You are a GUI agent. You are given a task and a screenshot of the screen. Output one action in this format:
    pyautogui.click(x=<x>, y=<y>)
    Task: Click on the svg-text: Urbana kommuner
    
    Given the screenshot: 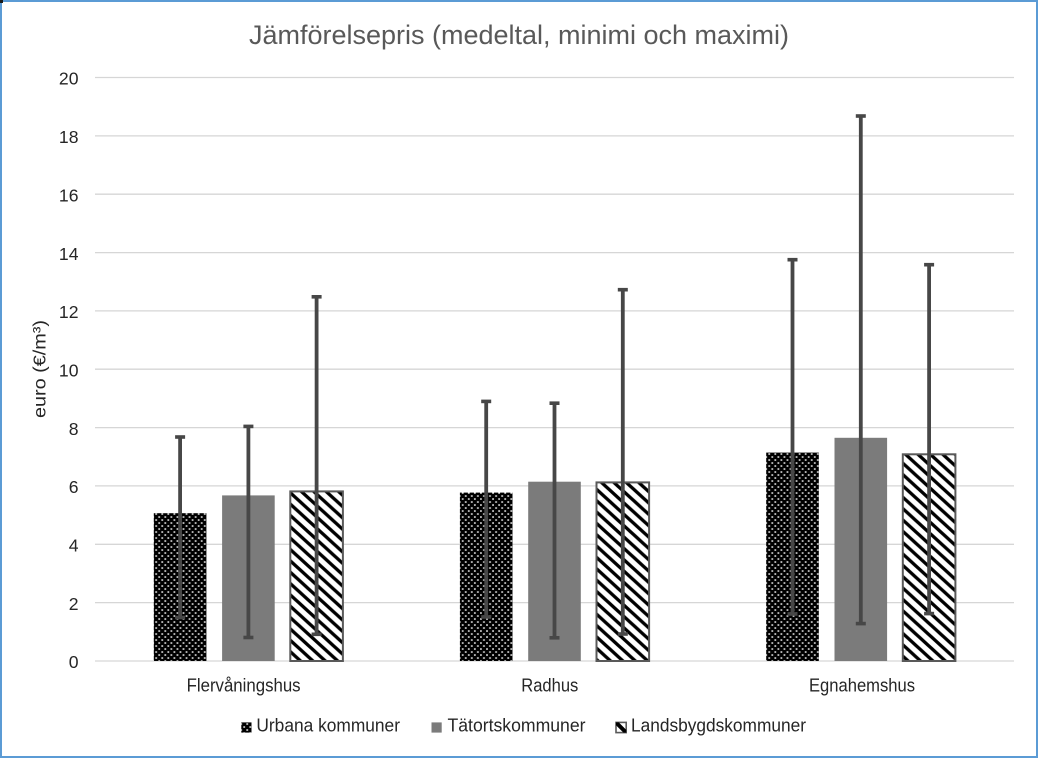 What is the action you would take?
    pyautogui.click(x=328, y=725)
    